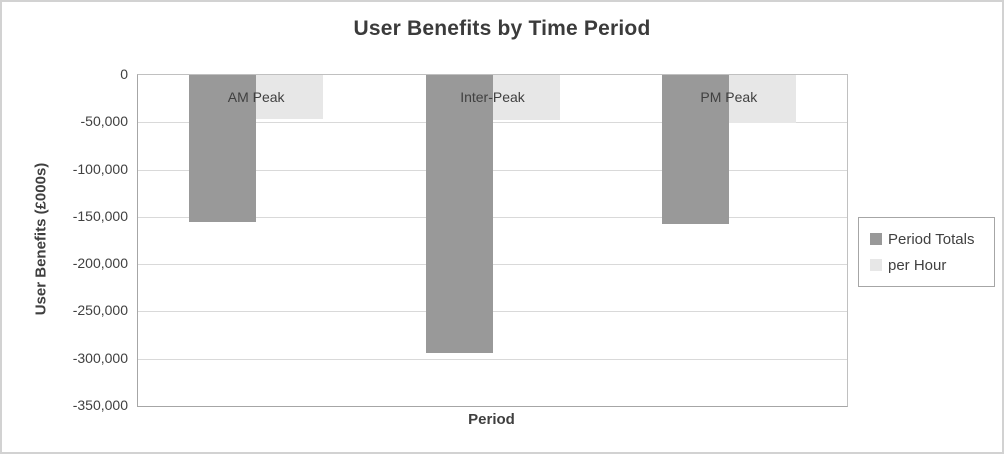  Describe the element at coordinates (100, 357) in the screenshot. I see `y-tick-label: -300,000` at that location.